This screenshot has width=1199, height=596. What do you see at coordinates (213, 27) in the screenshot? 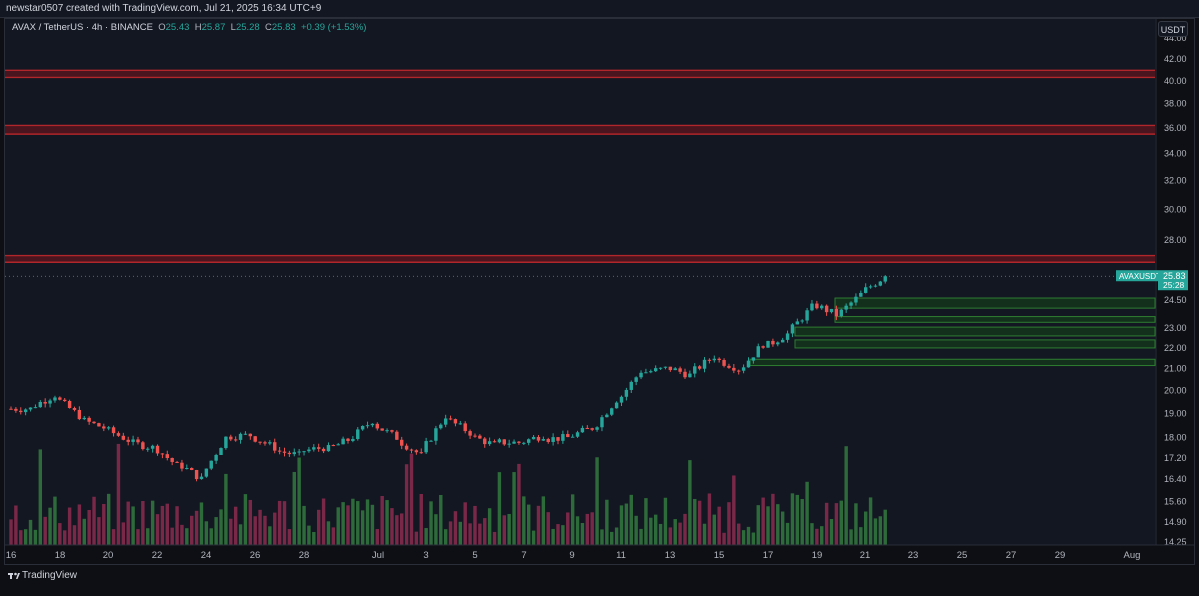
I see `high-value: 25.87` at bounding box center [213, 27].